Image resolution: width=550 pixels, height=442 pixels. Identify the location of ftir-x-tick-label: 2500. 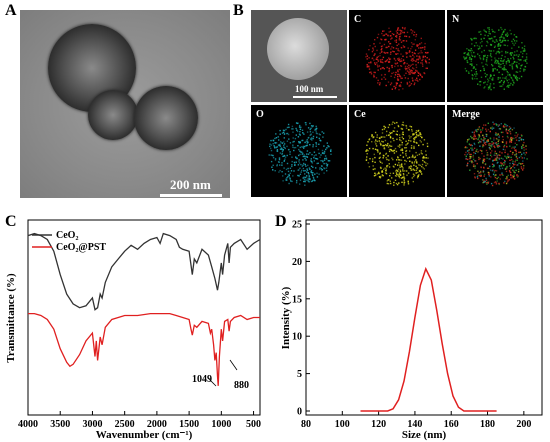
(125, 424).